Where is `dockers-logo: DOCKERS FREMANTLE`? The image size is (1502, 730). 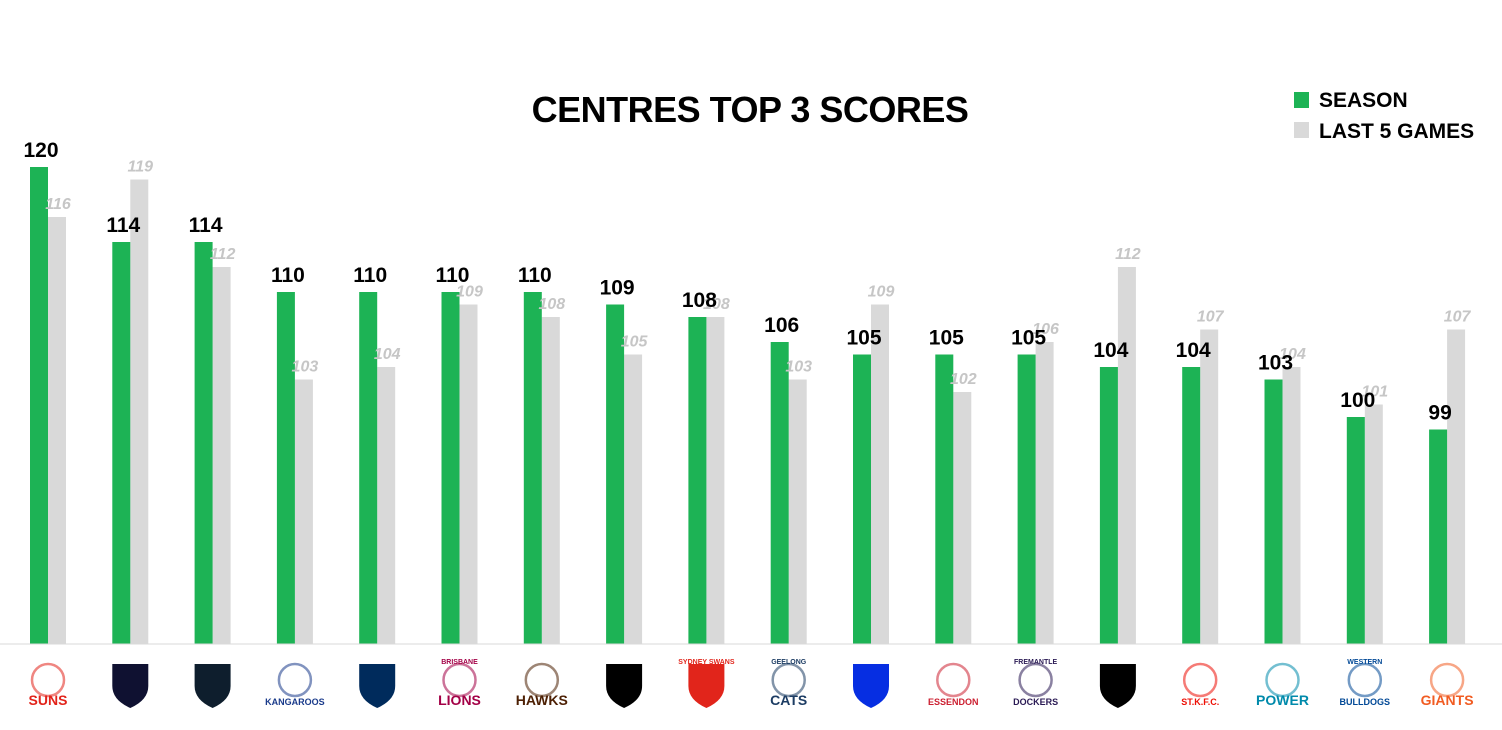 dockers-logo: DOCKERS FREMANTLE is located at coordinates (1035, 683).